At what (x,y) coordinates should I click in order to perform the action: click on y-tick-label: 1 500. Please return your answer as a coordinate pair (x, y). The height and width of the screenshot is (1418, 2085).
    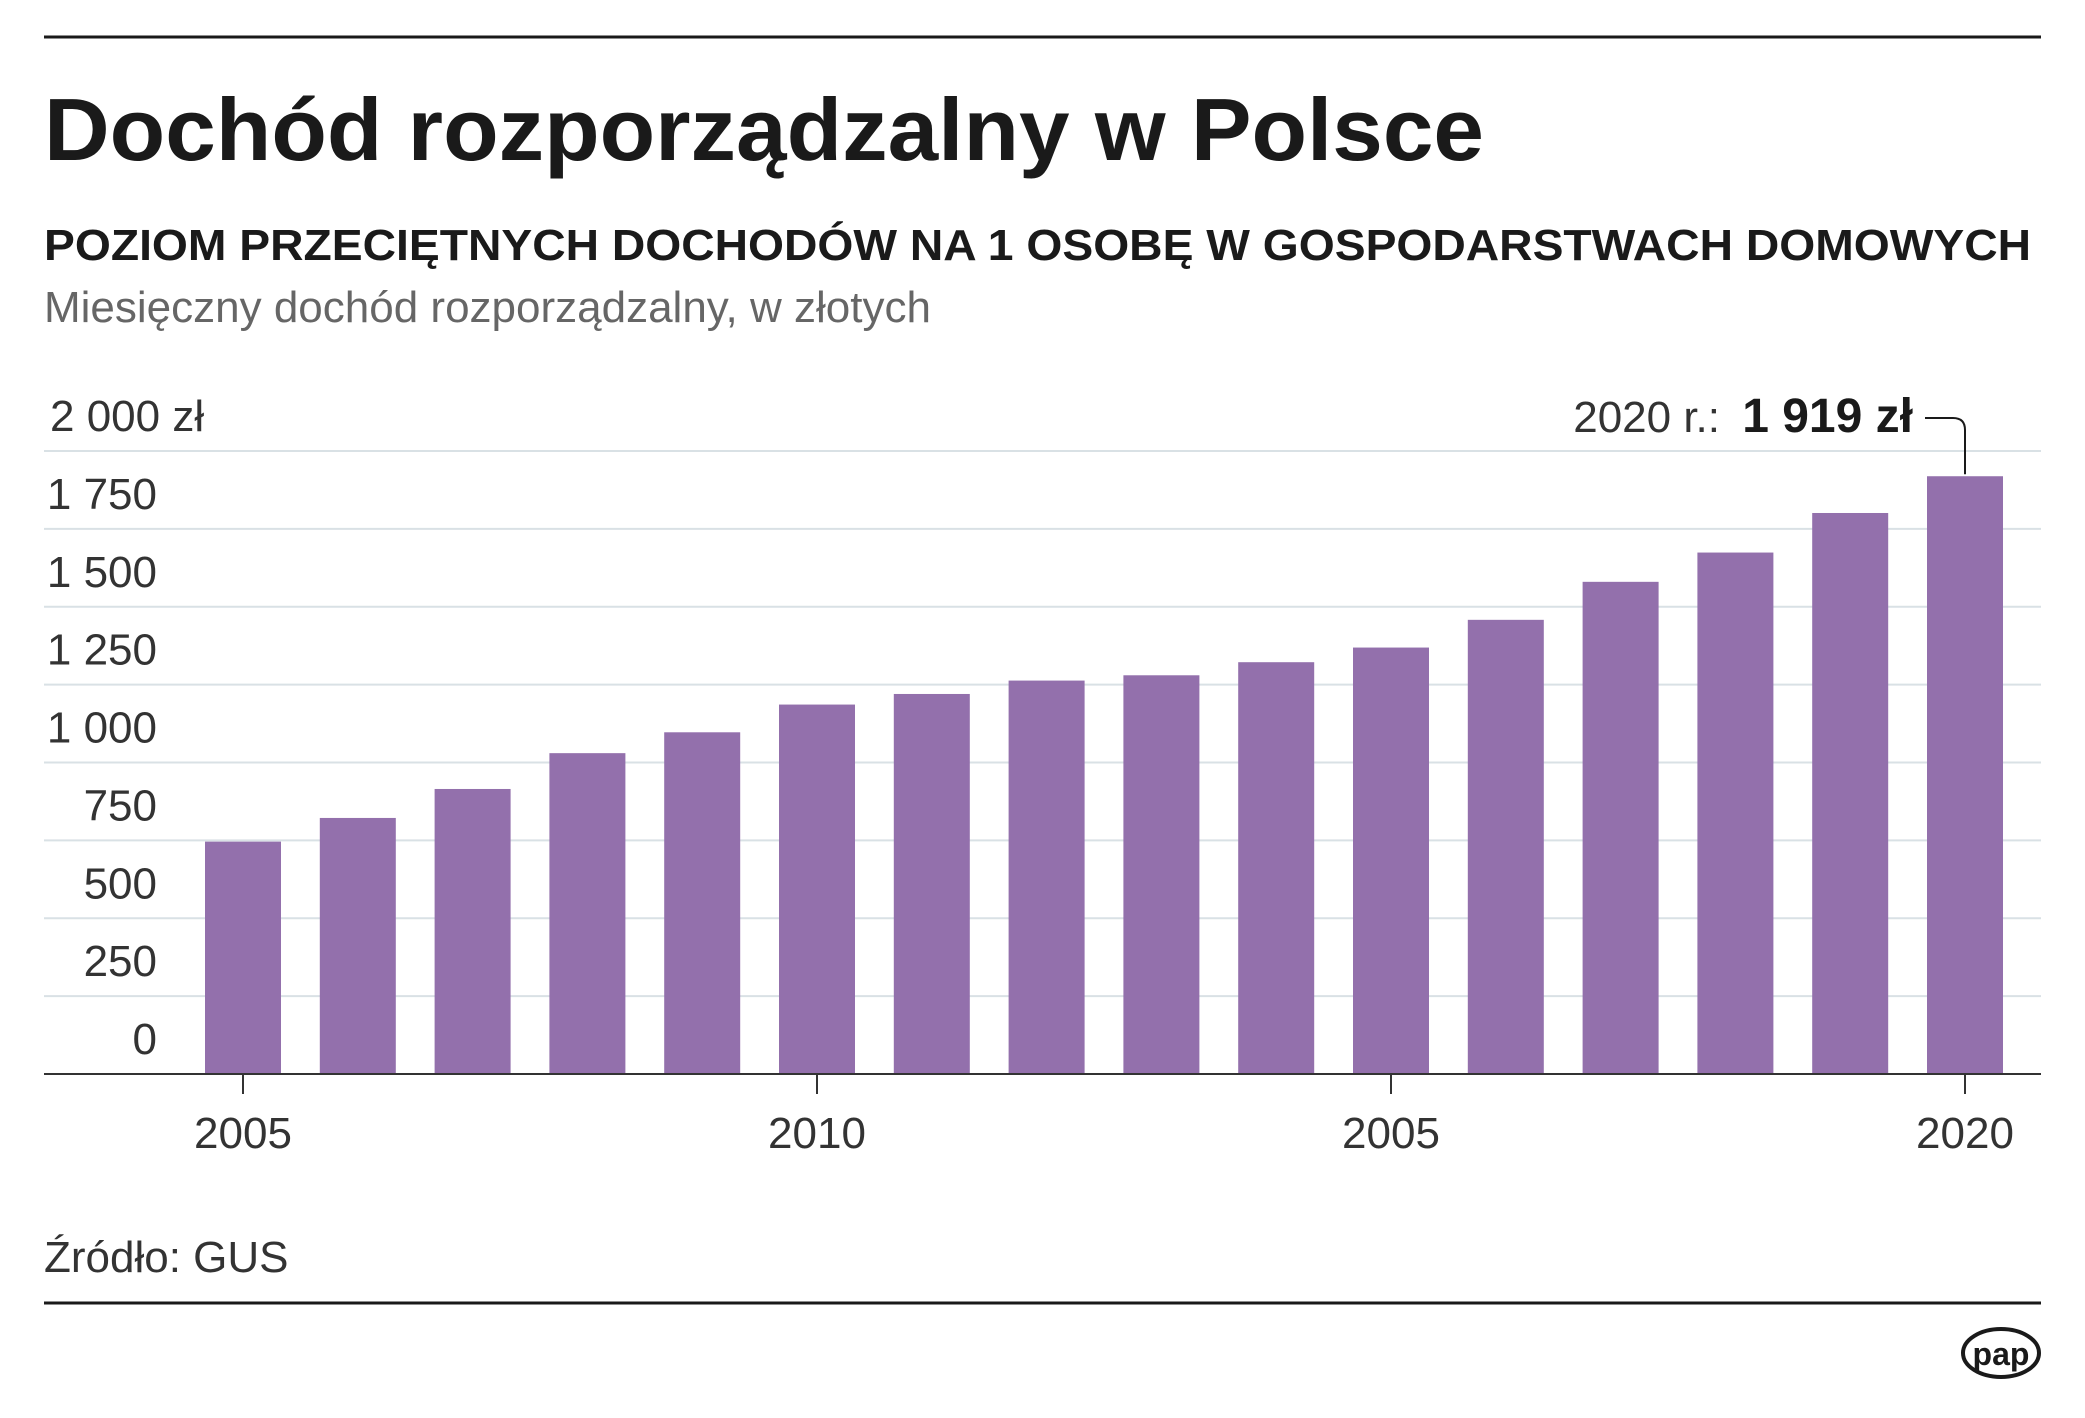
    Looking at the image, I should click on (102, 572).